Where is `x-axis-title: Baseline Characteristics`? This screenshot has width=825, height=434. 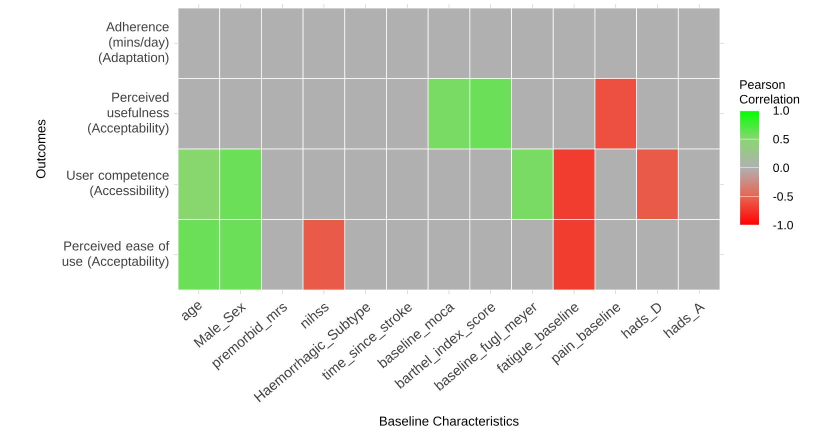 x-axis-title: Baseline Characteristics is located at coordinates (449, 421).